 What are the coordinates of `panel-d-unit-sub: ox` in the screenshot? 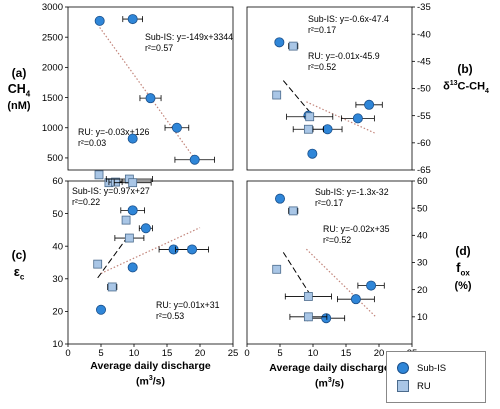 It's located at (465, 273).